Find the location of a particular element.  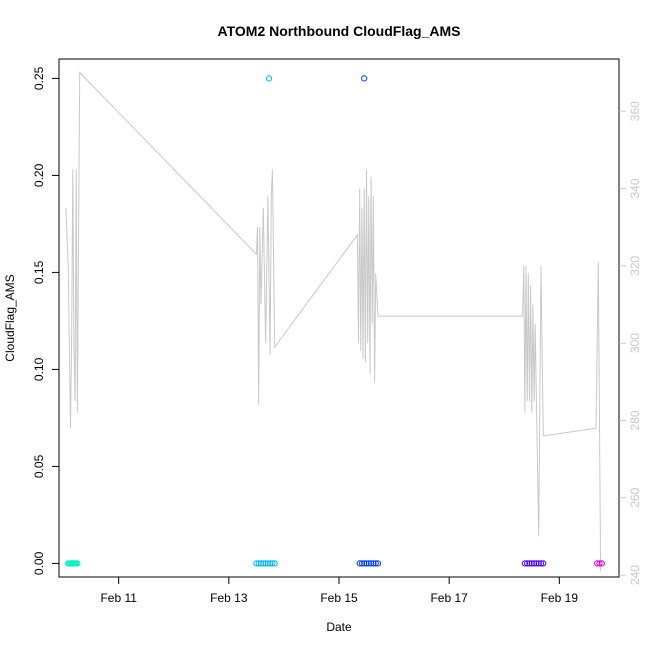

y-tick-label: 0.25 is located at coordinates (39, 78).